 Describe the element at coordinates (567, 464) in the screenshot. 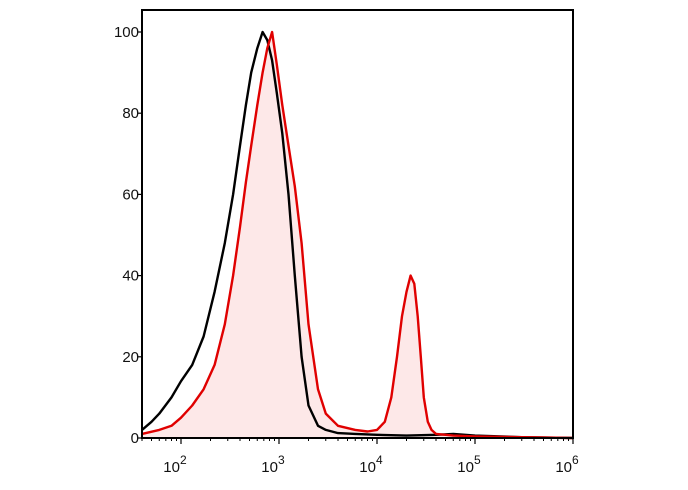

I see `x-tick-label: 10⁶` at that location.